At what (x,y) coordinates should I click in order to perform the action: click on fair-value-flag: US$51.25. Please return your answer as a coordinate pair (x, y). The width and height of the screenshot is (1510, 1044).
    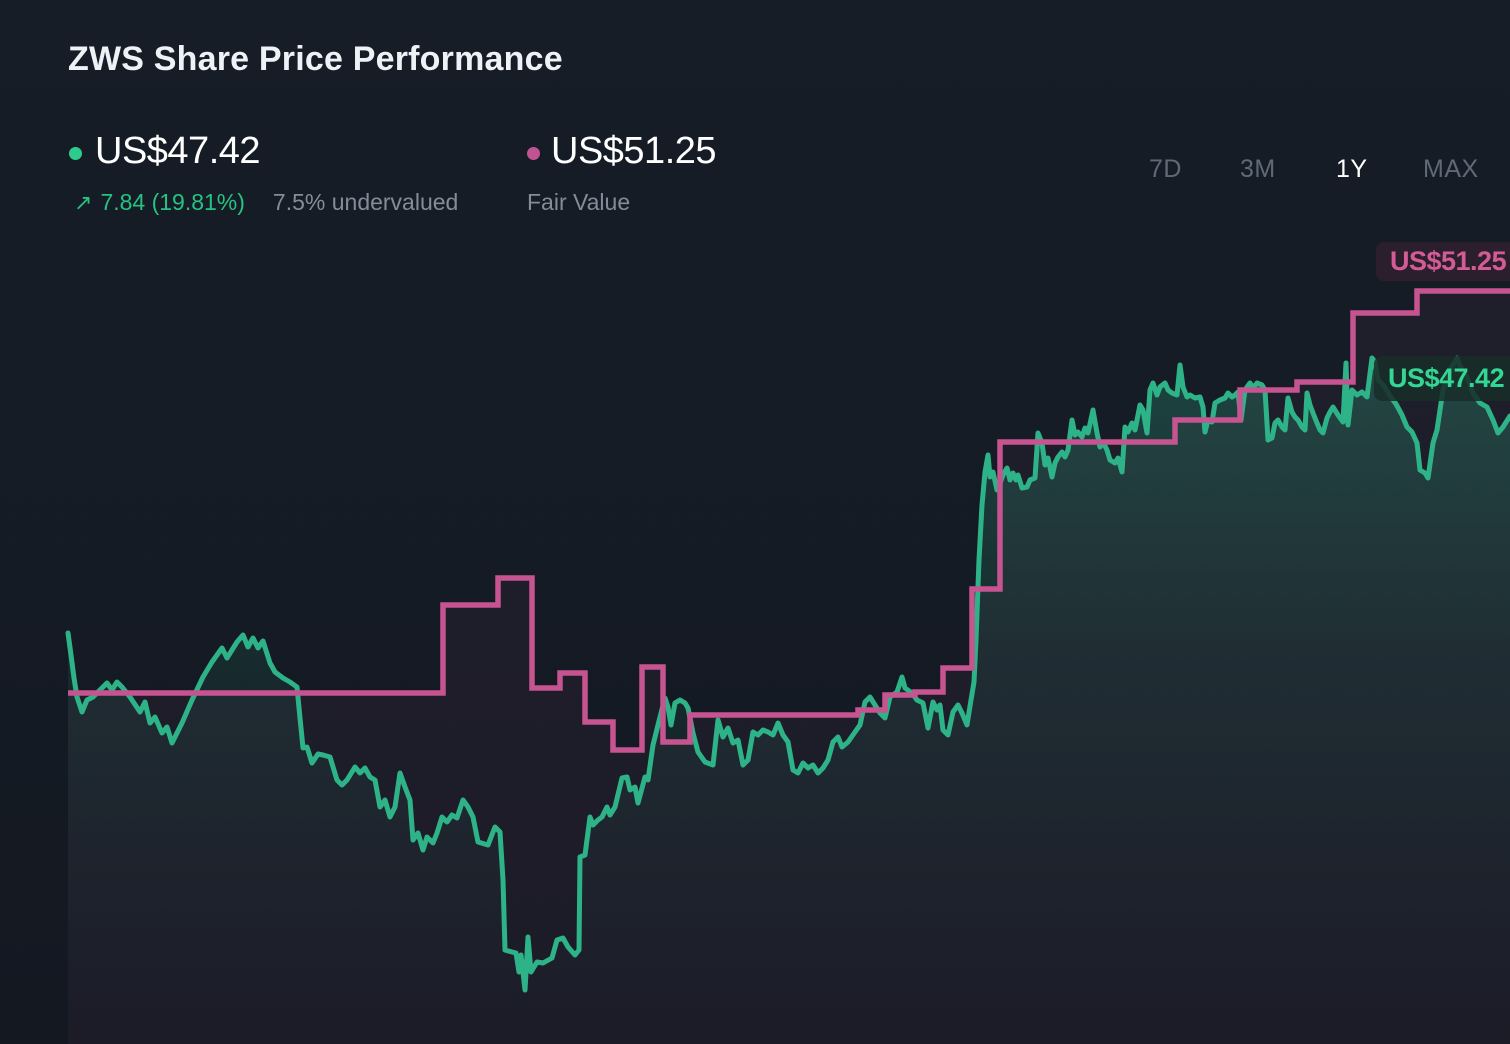
    Looking at the image, I should click on (1443, 261).